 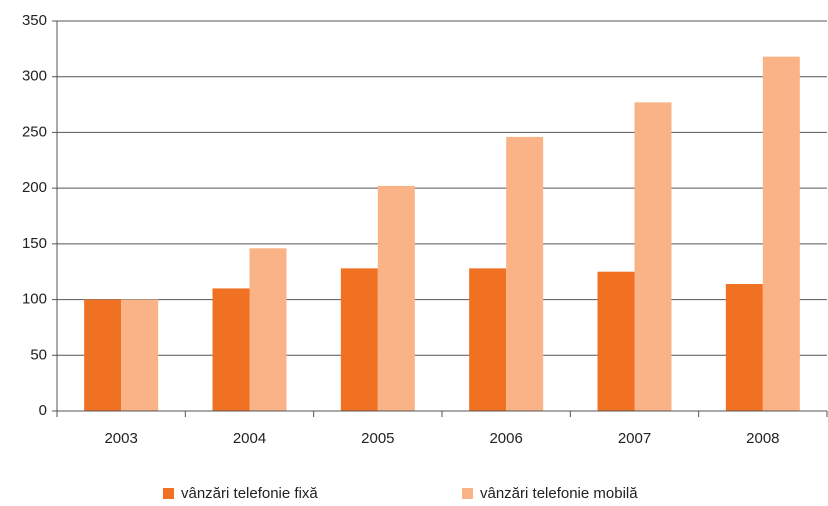 I want to click on y-tick-label: 350, so click(x=34, y=20).